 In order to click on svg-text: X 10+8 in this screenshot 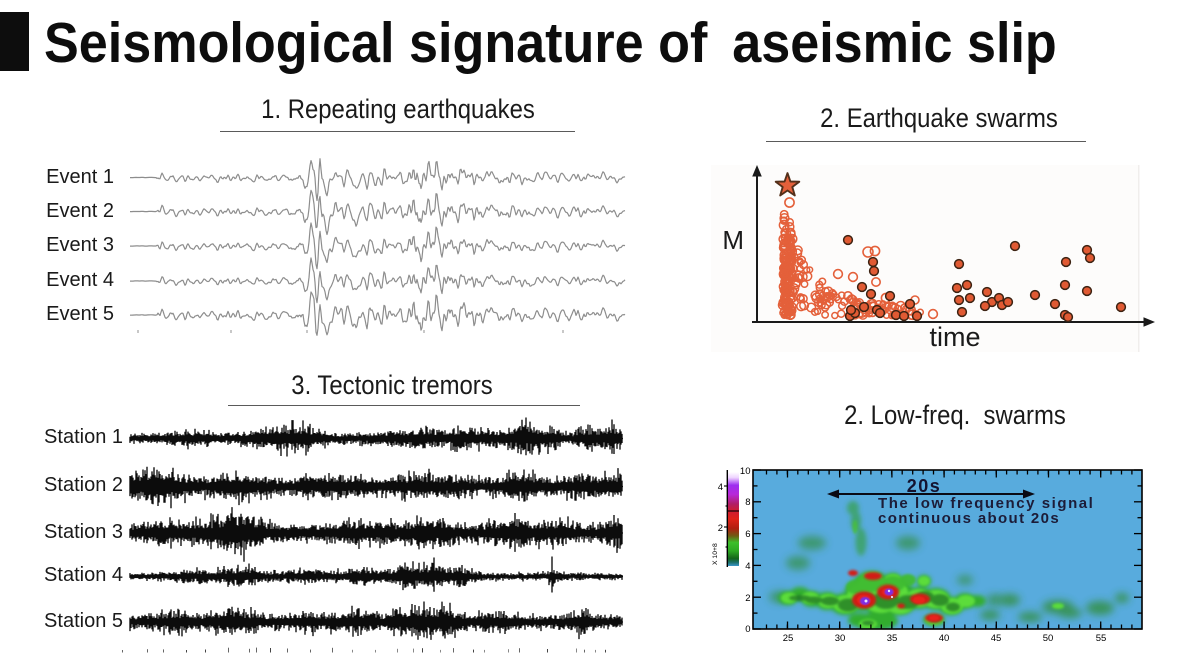, I will do `click(715, 554)`.